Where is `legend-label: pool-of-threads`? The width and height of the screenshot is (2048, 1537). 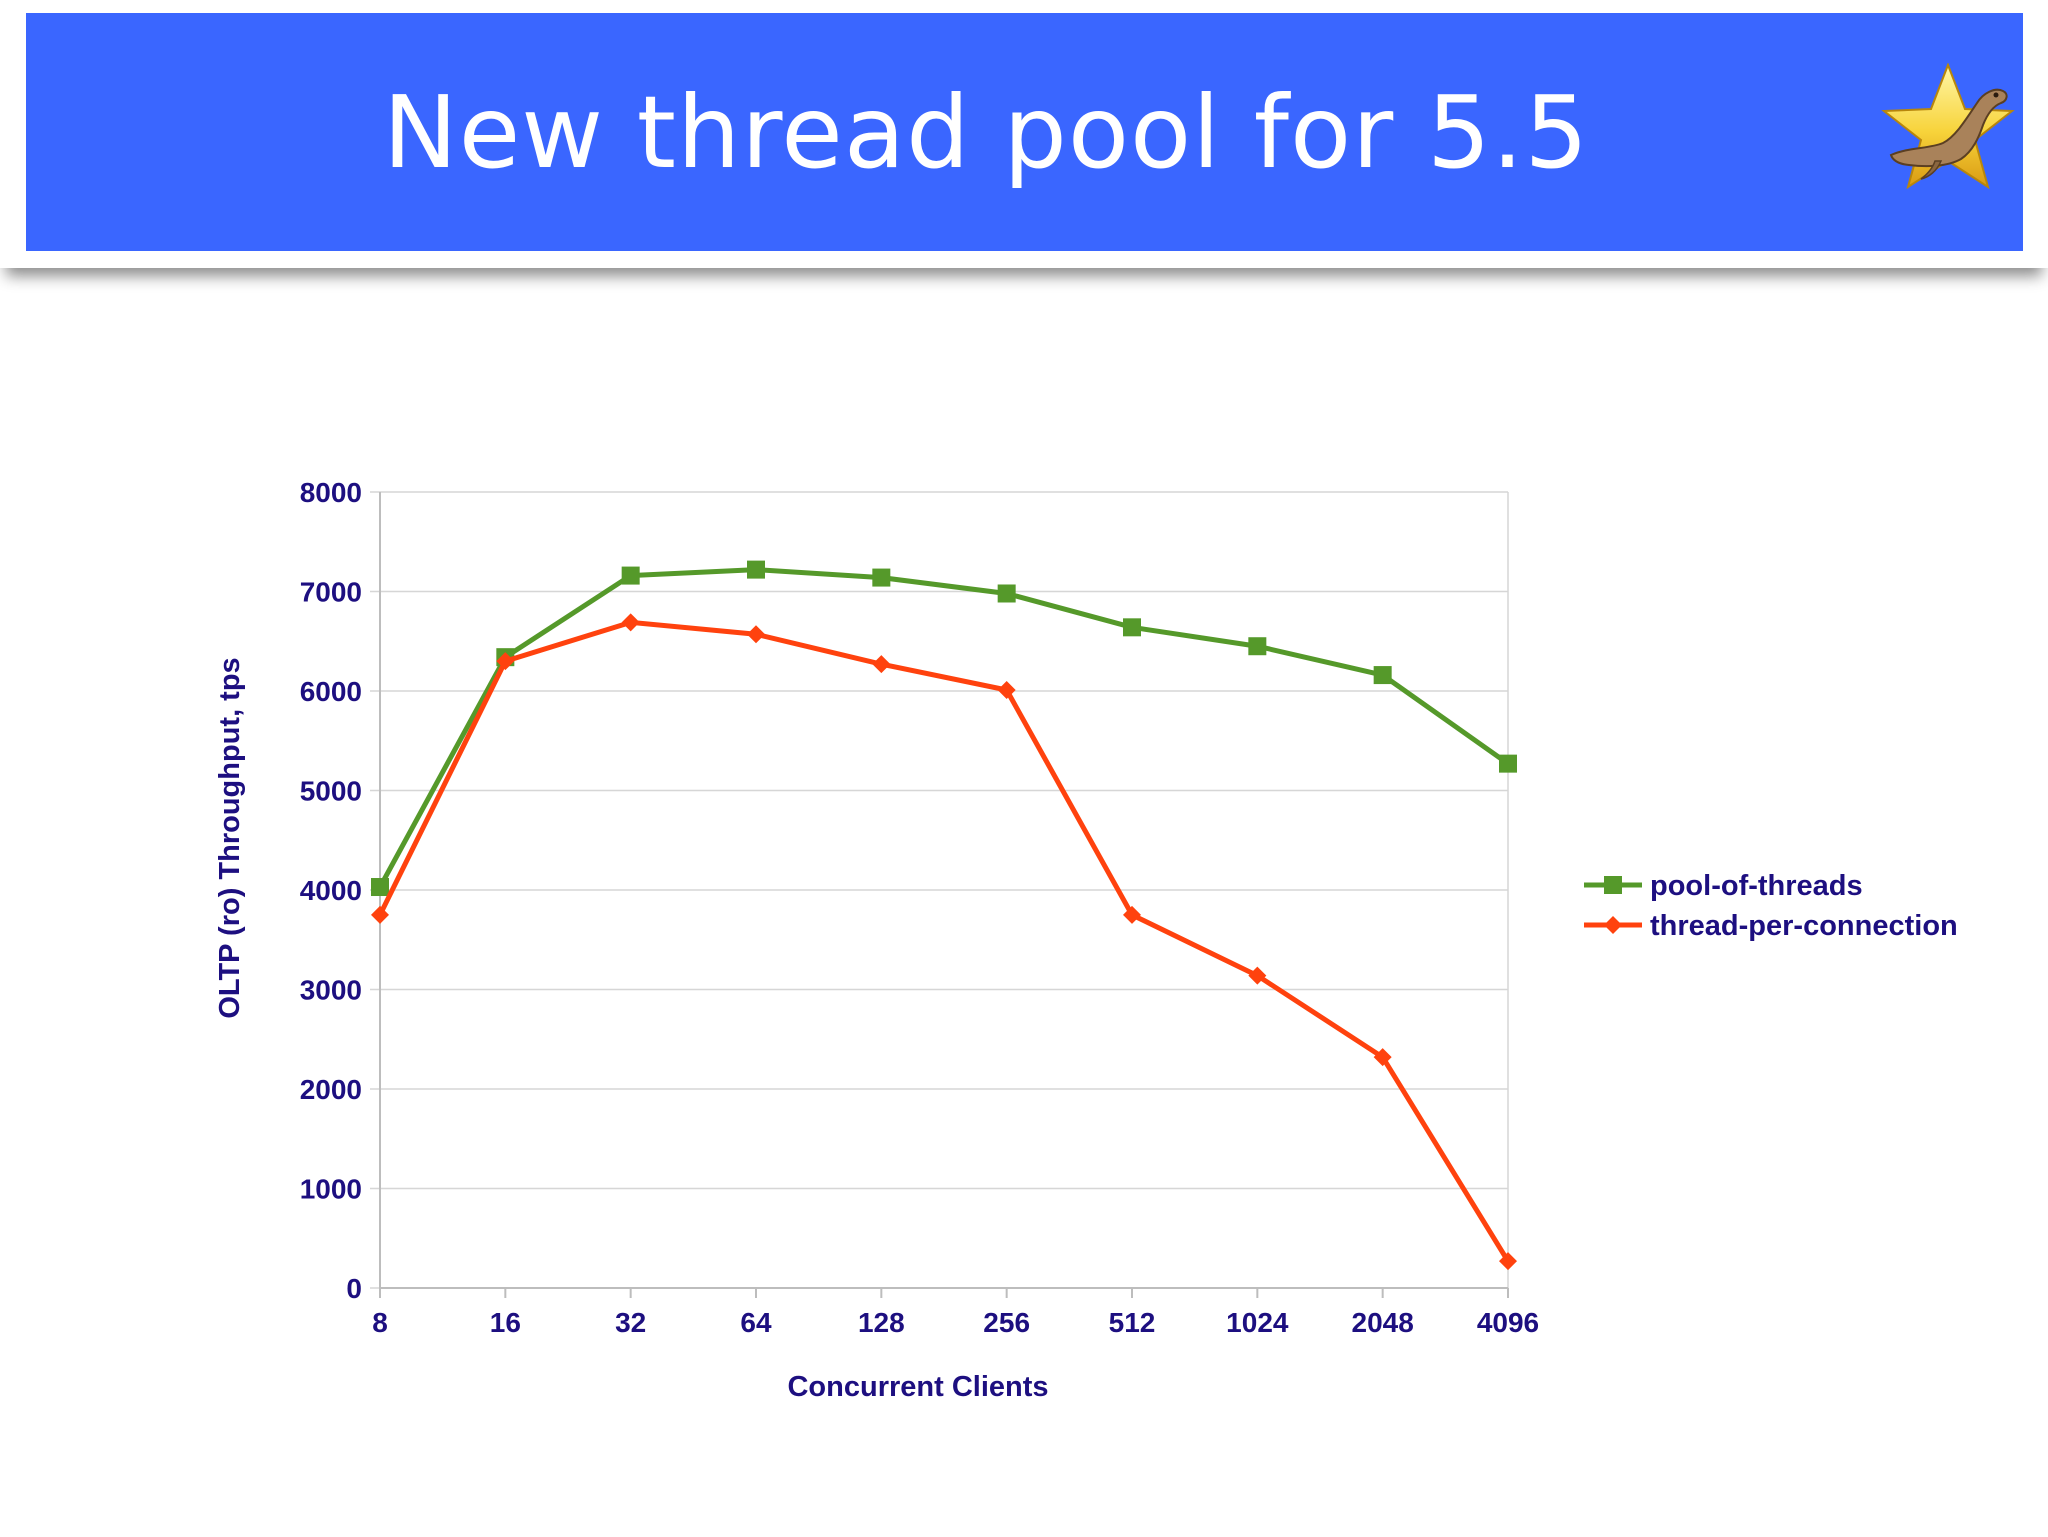
legend-label: pool-of-threads is located at coordinates (1756, 886).